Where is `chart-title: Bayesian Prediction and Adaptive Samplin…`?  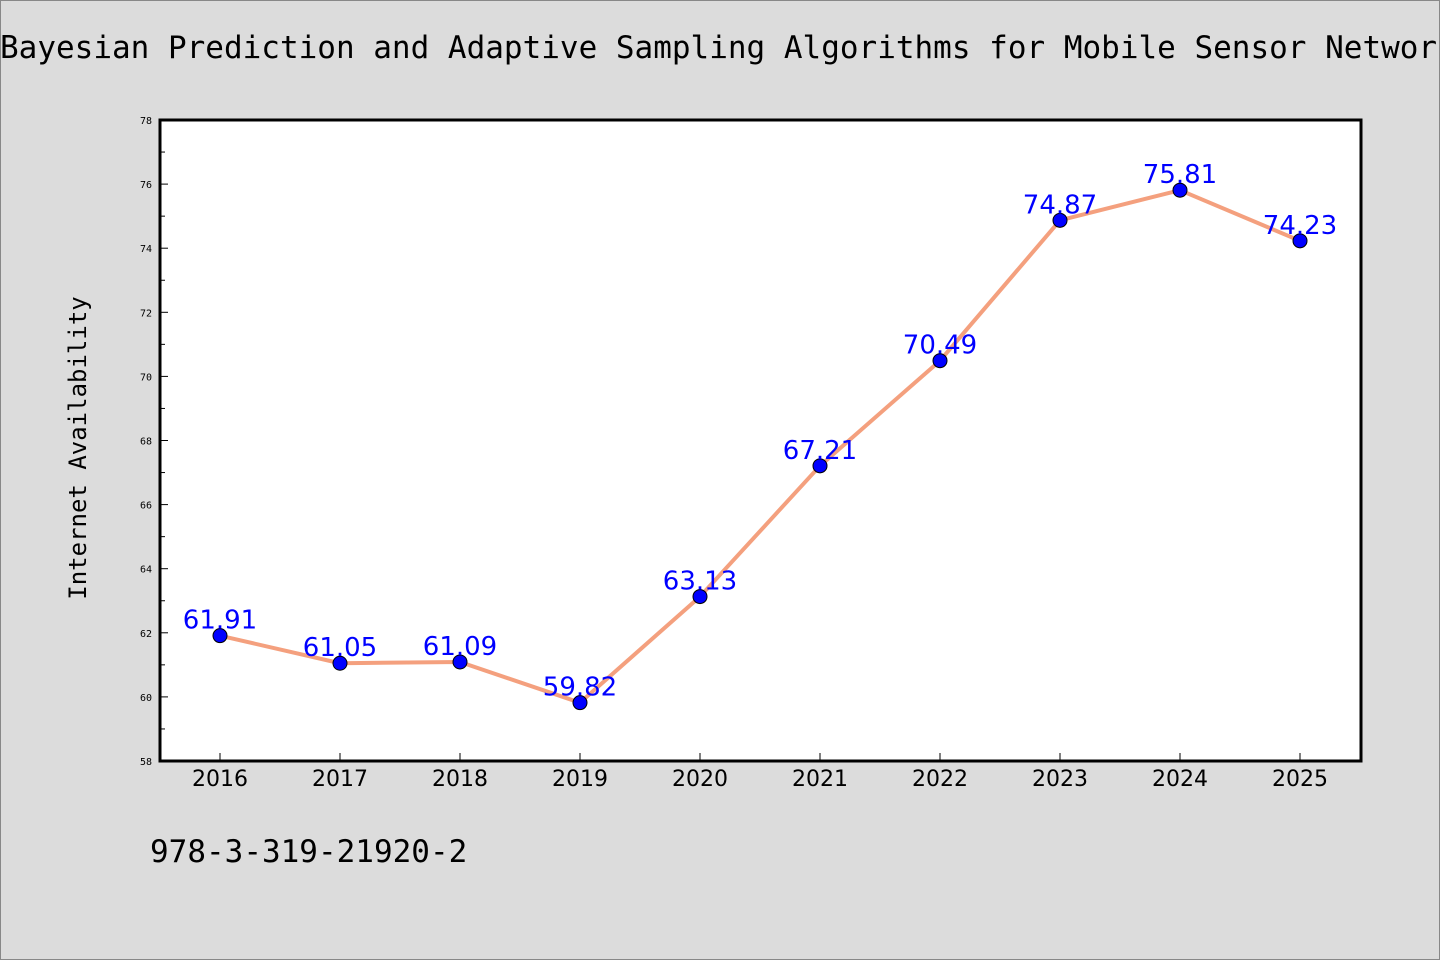
chart-title: Bayesian Prediction and Adaptive Samplin… is located at coordinates (720, 48).